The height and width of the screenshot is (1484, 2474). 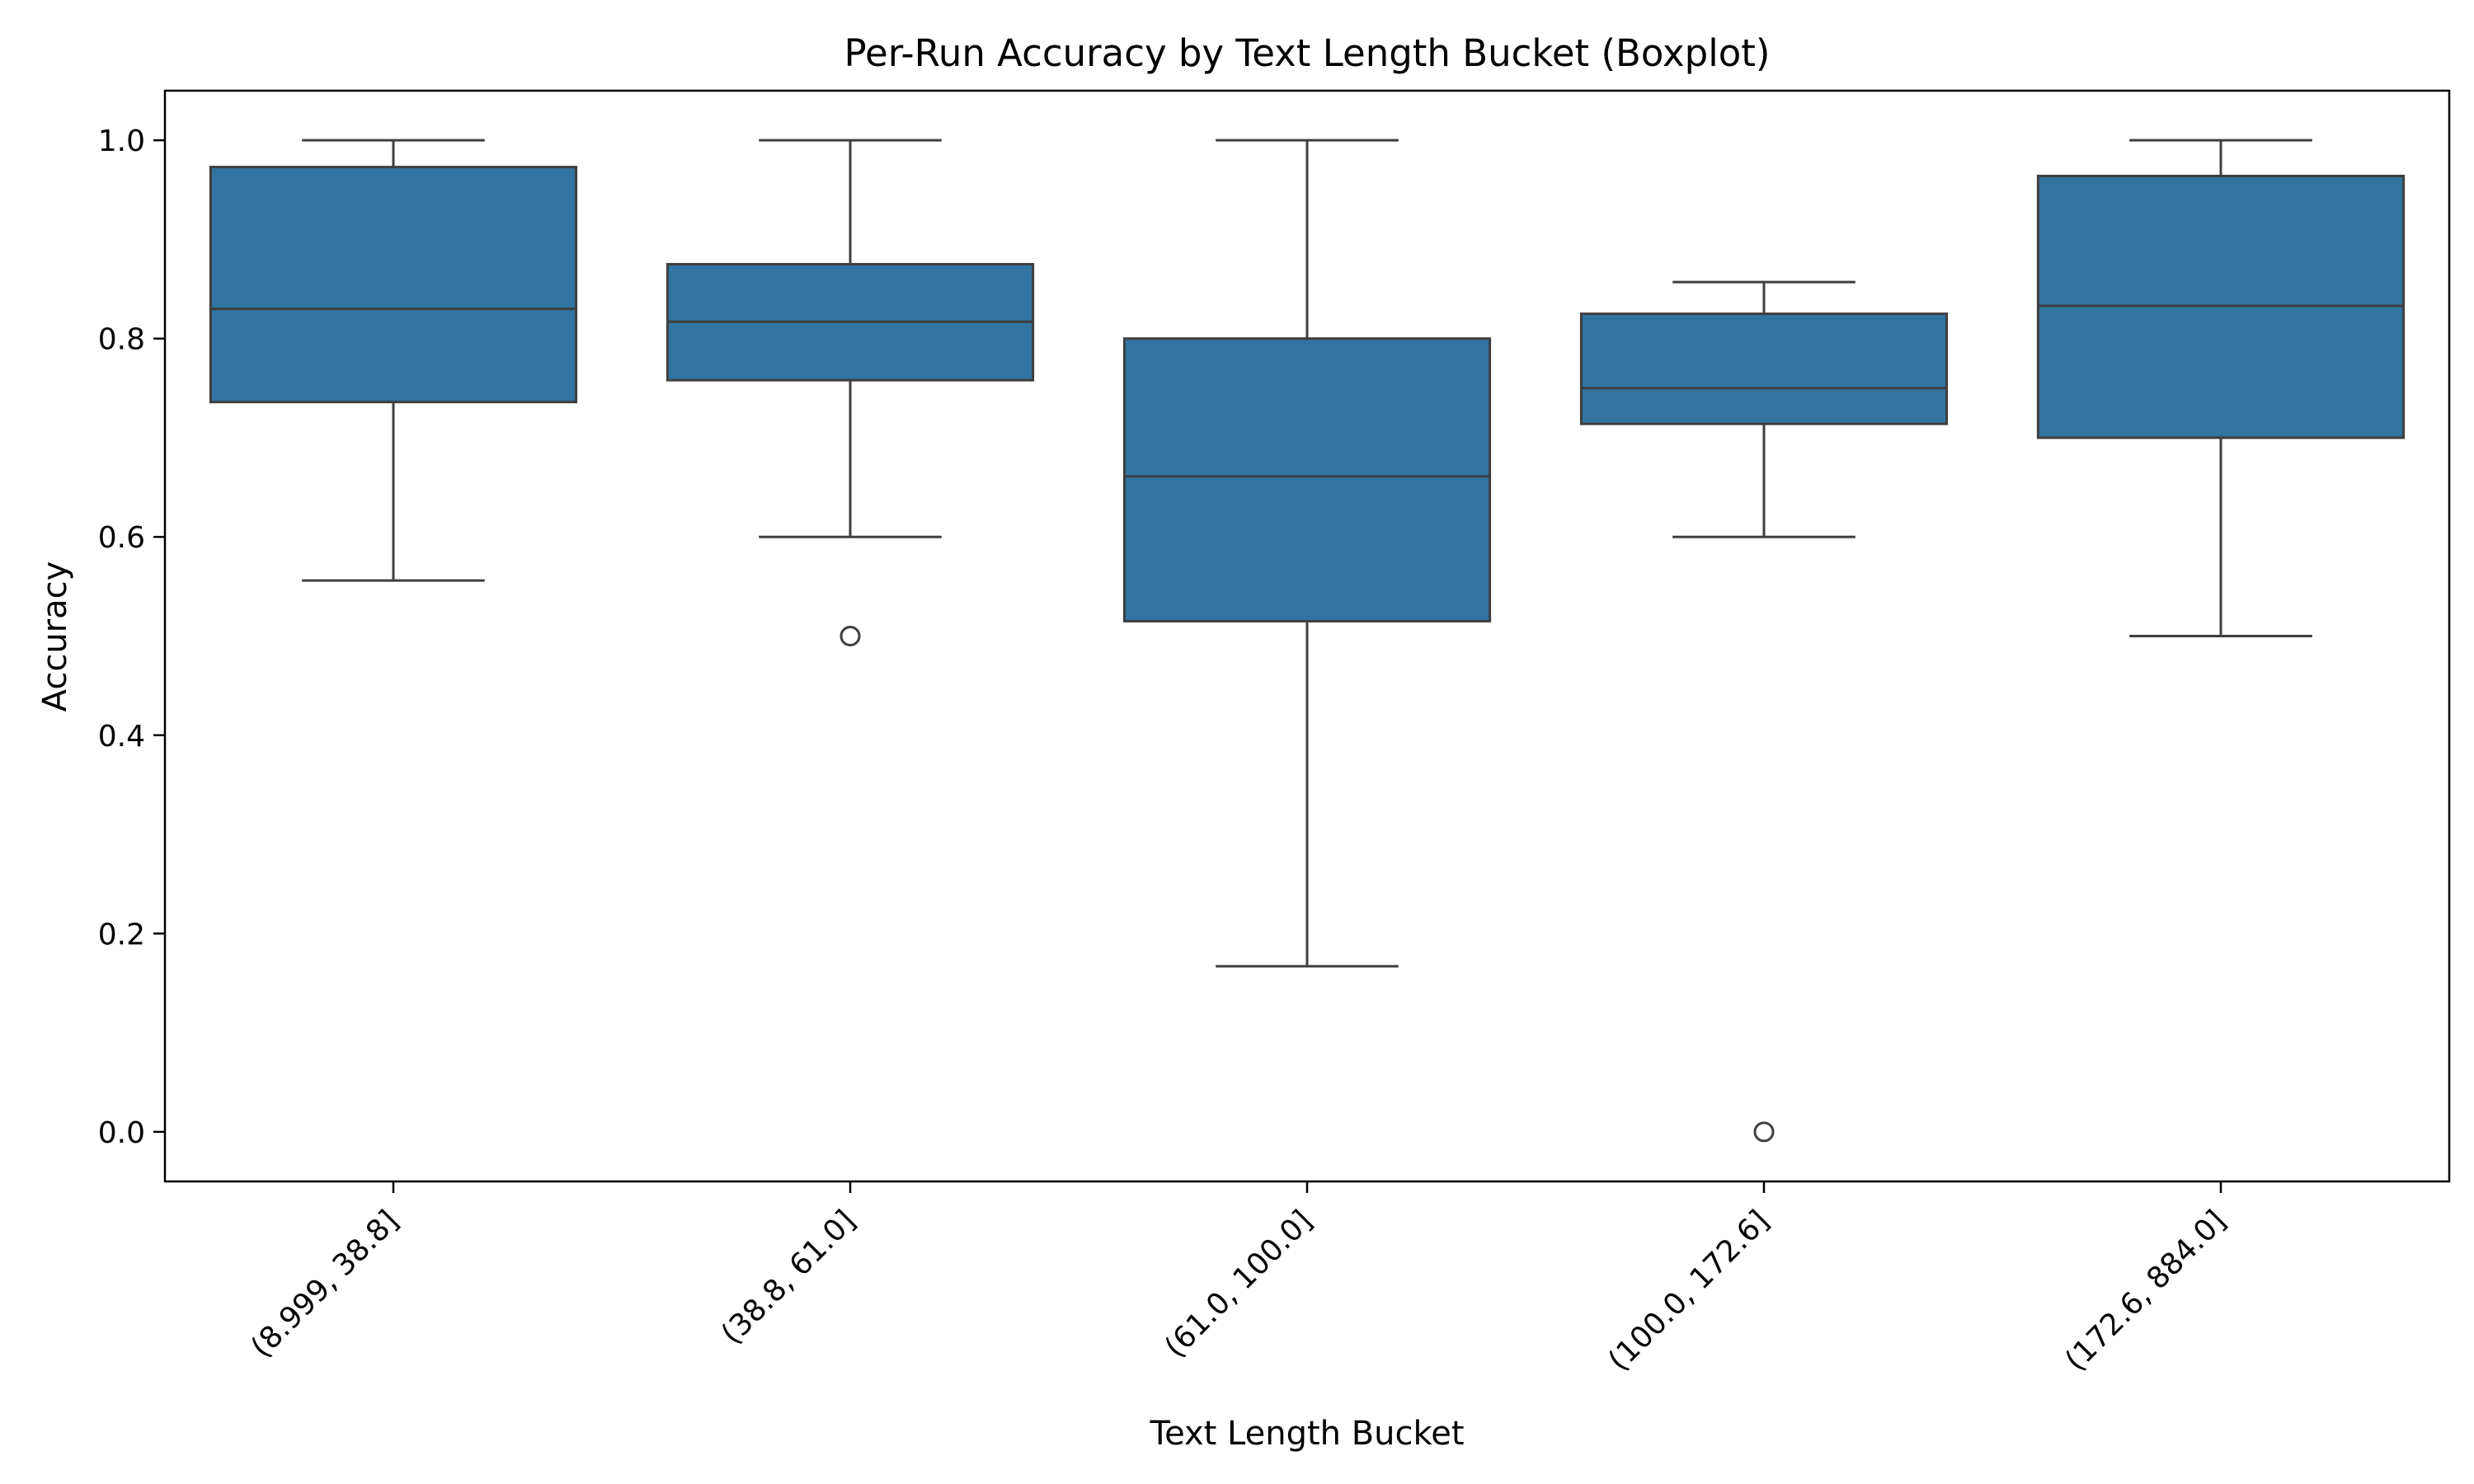 I want to click on y-tick-label: 0.2, so click(x=121, y=934).